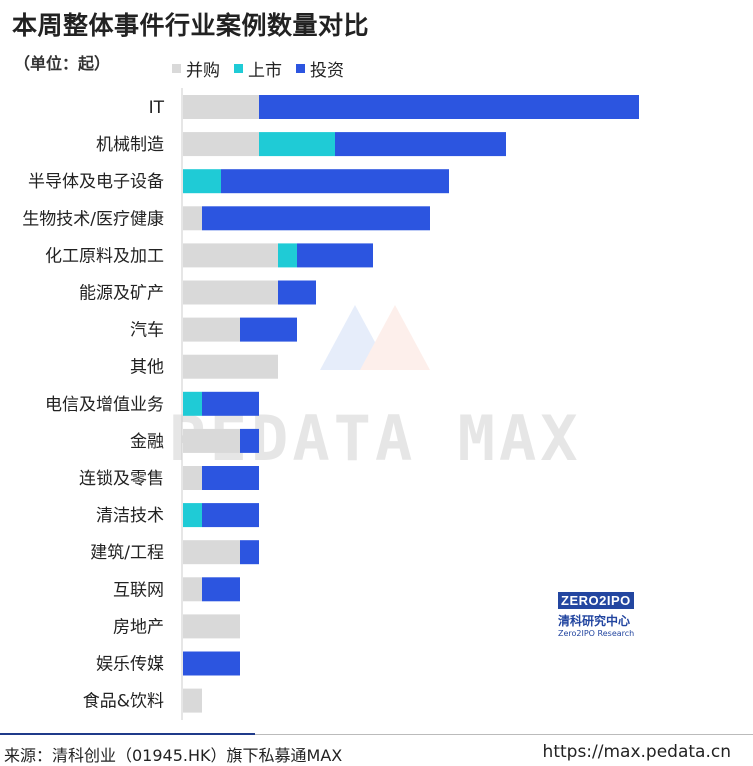  Describe the element at coordinates (62, 63) in the screenshot. I see `unit-label: （单位：起）` at that location.